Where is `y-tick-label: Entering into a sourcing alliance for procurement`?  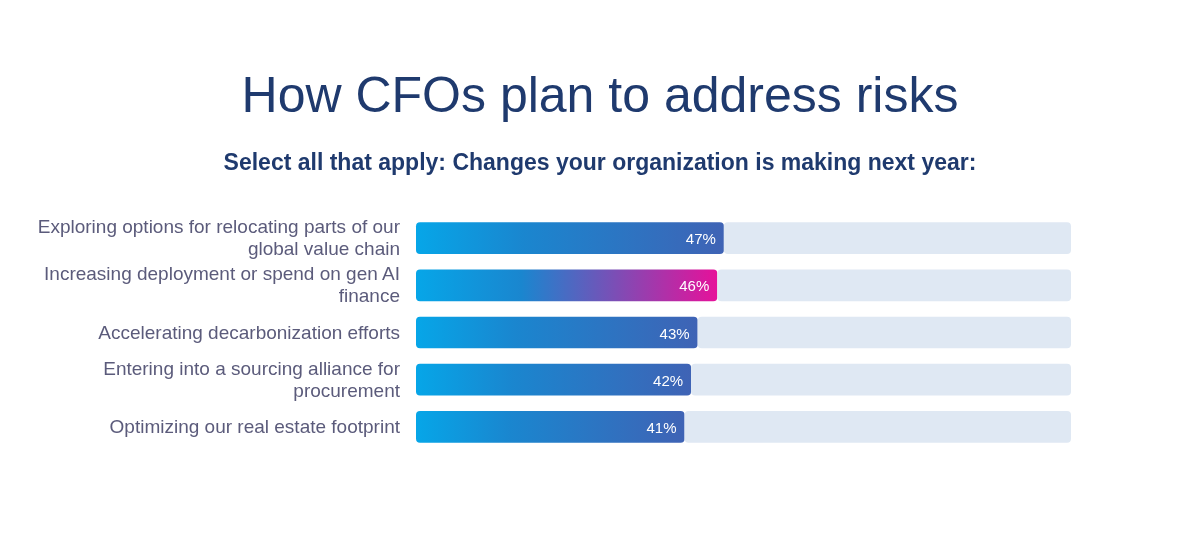 y-tick-label: Entering into a sourcing alliance for procurement is located at coordinates (252, 379).